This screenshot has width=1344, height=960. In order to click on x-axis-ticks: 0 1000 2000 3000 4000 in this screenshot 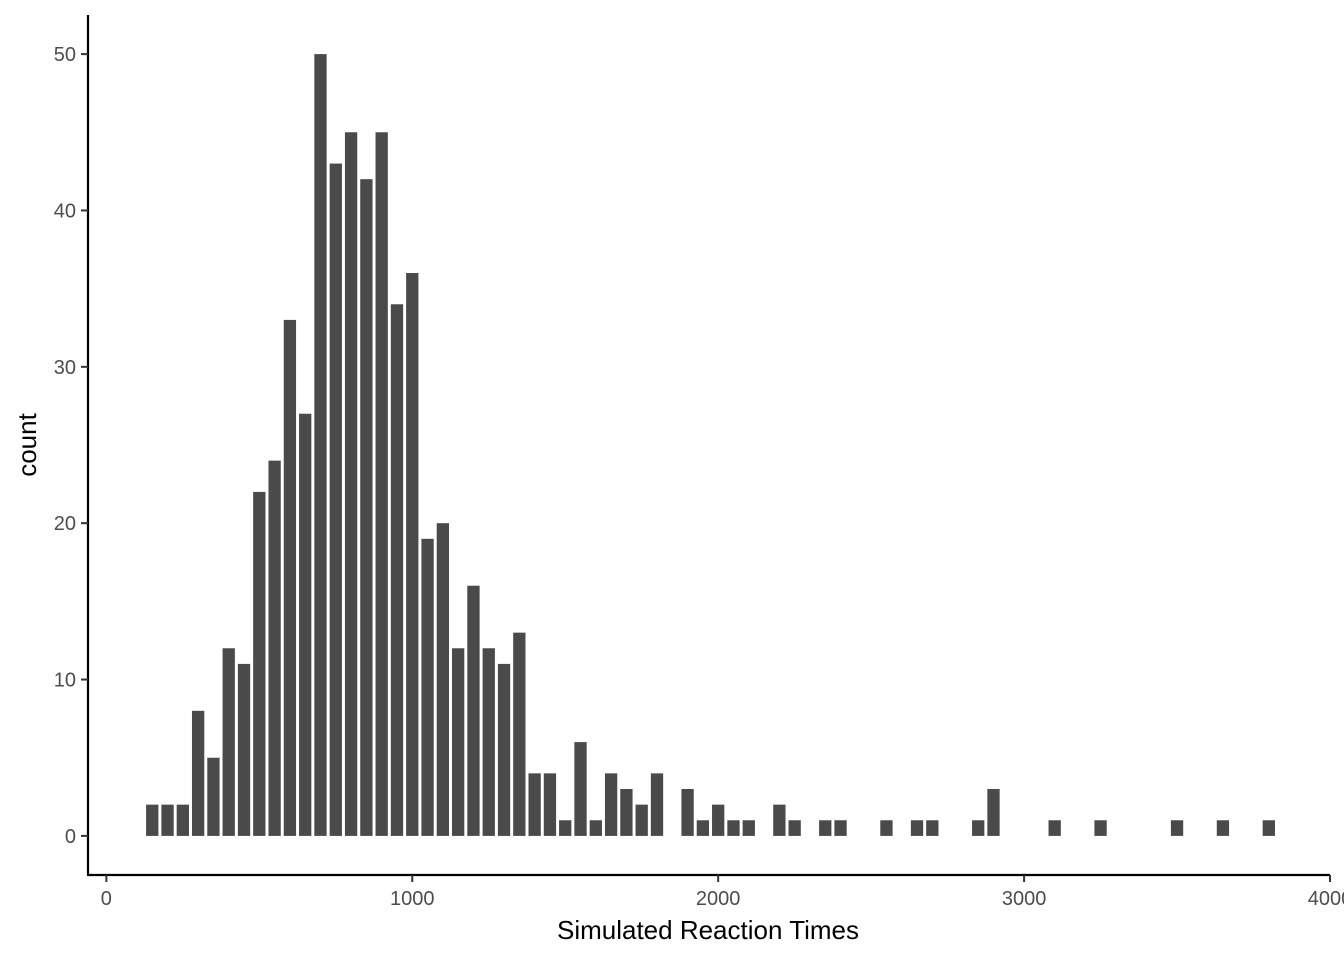, I will do `click(722, 892)`.